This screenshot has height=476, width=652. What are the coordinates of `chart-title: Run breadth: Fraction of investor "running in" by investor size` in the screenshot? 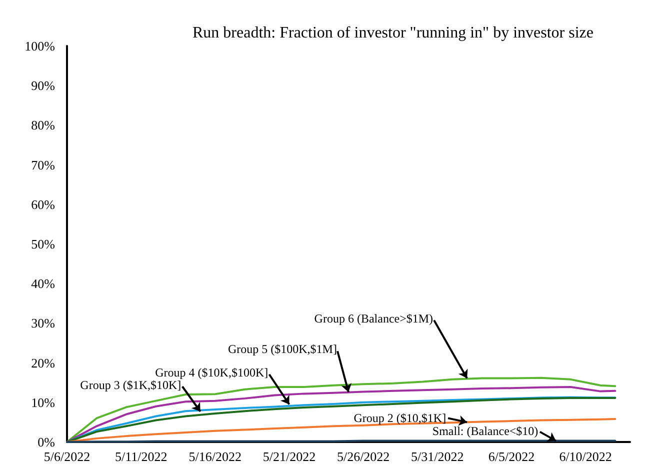 It's located at (393, 33).